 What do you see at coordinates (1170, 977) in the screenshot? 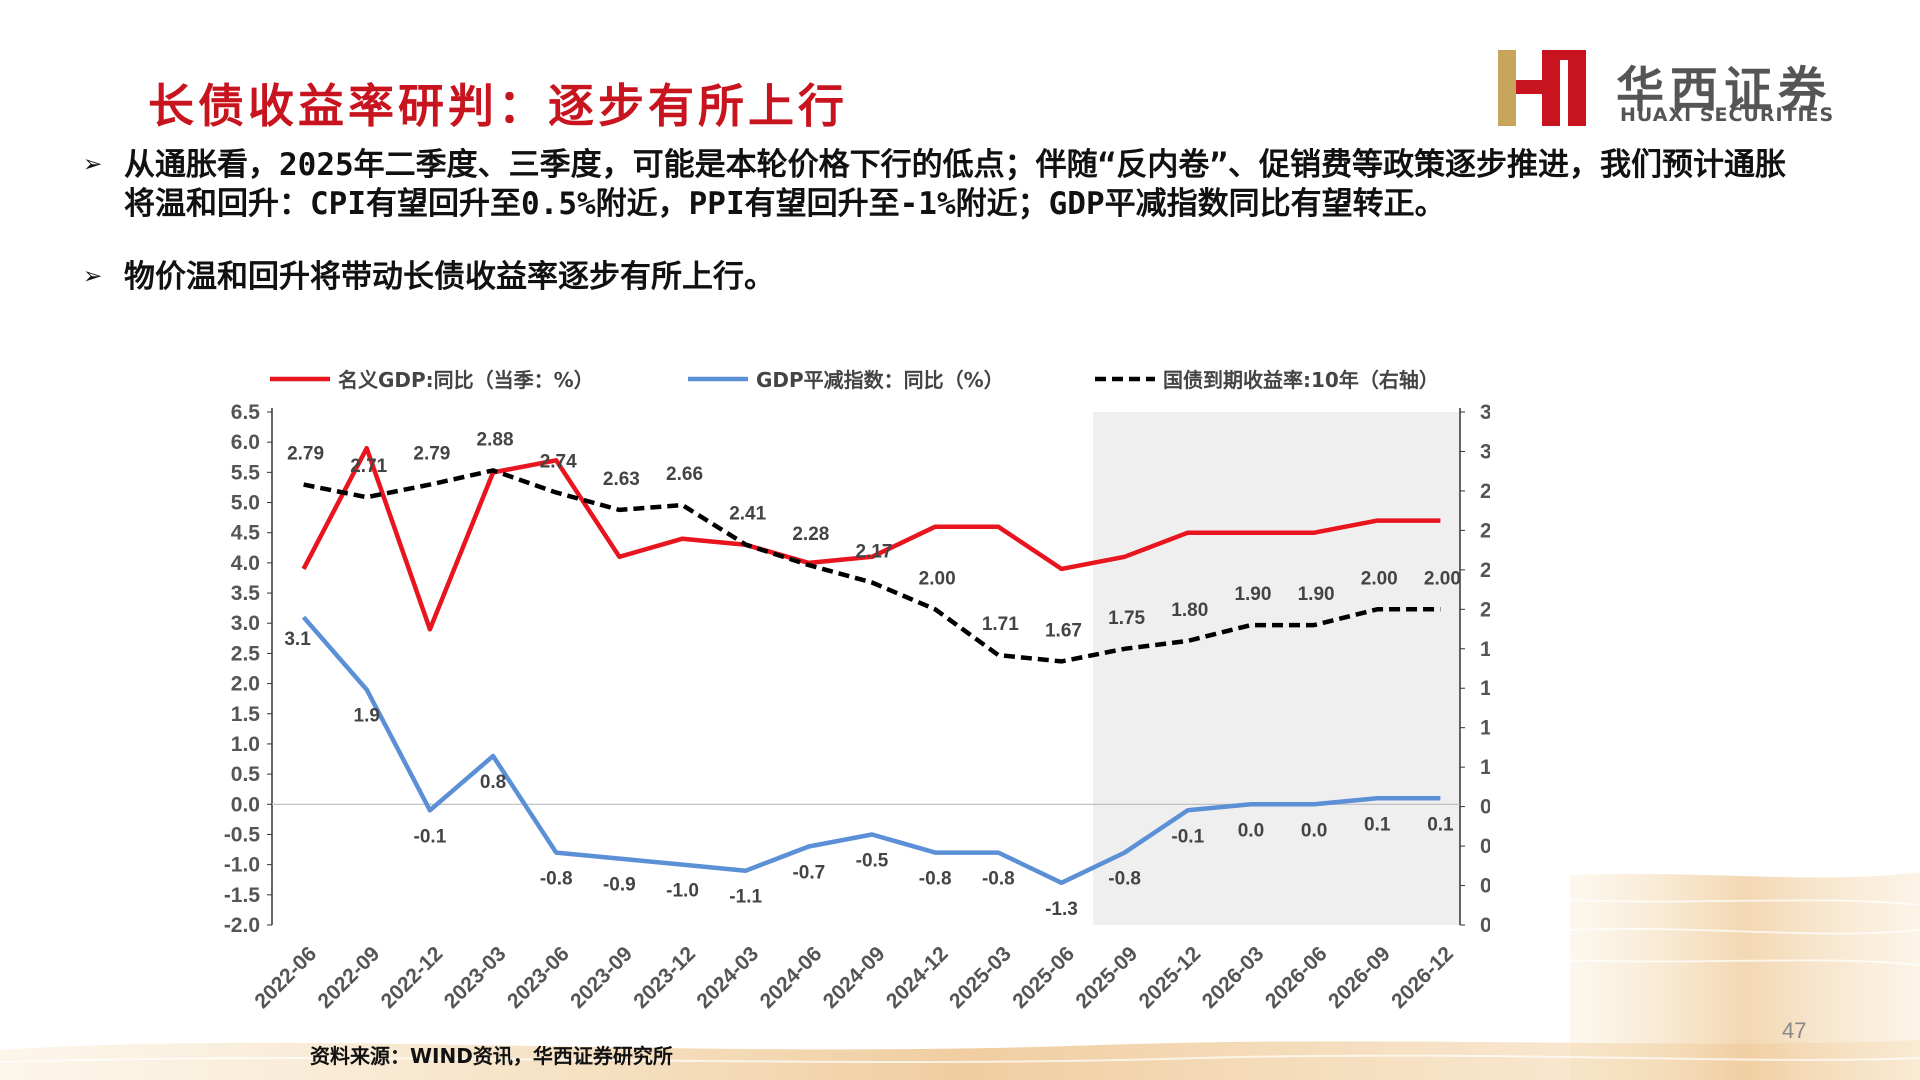
I see `x-axis-tick-label: 2025-12` at bounding box center [1170, 977].